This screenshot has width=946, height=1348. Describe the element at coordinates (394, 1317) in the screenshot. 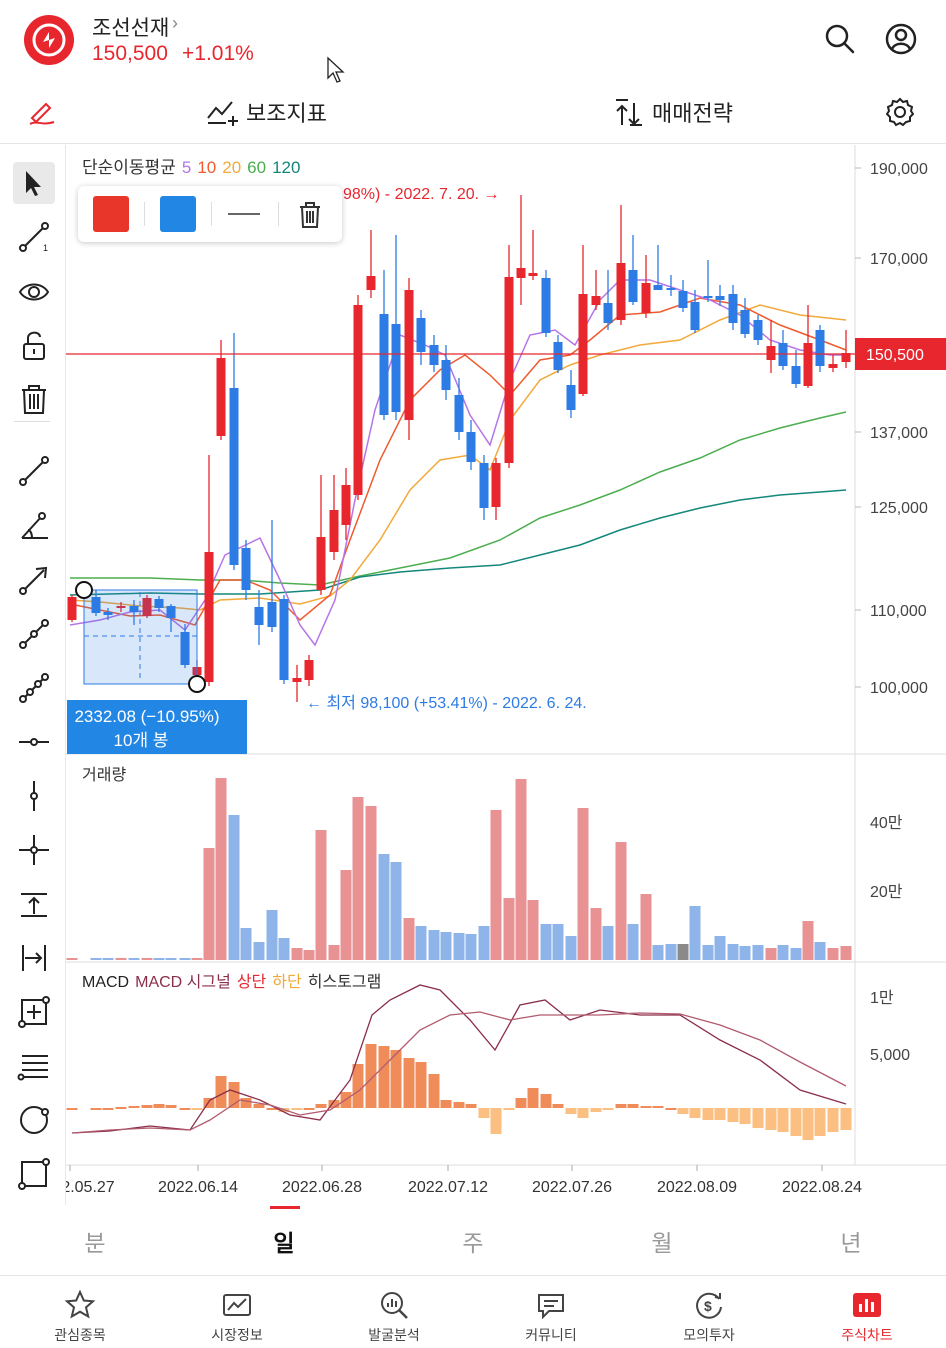

I see `nav-magnifier-analysis: 발굴분석` at that location.